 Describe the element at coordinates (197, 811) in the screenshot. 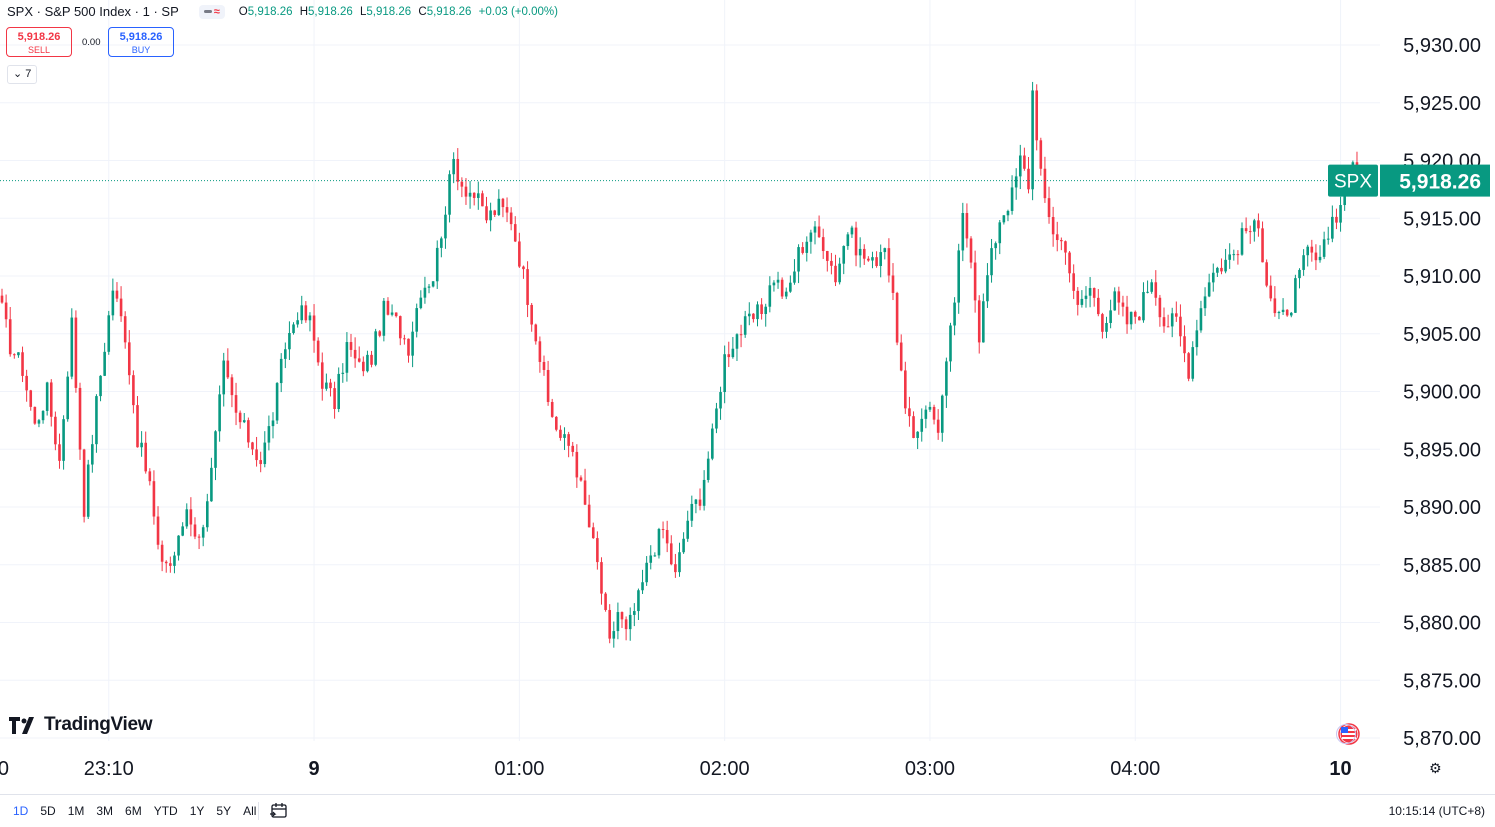

I see `range-1y: 1Y` at that location.